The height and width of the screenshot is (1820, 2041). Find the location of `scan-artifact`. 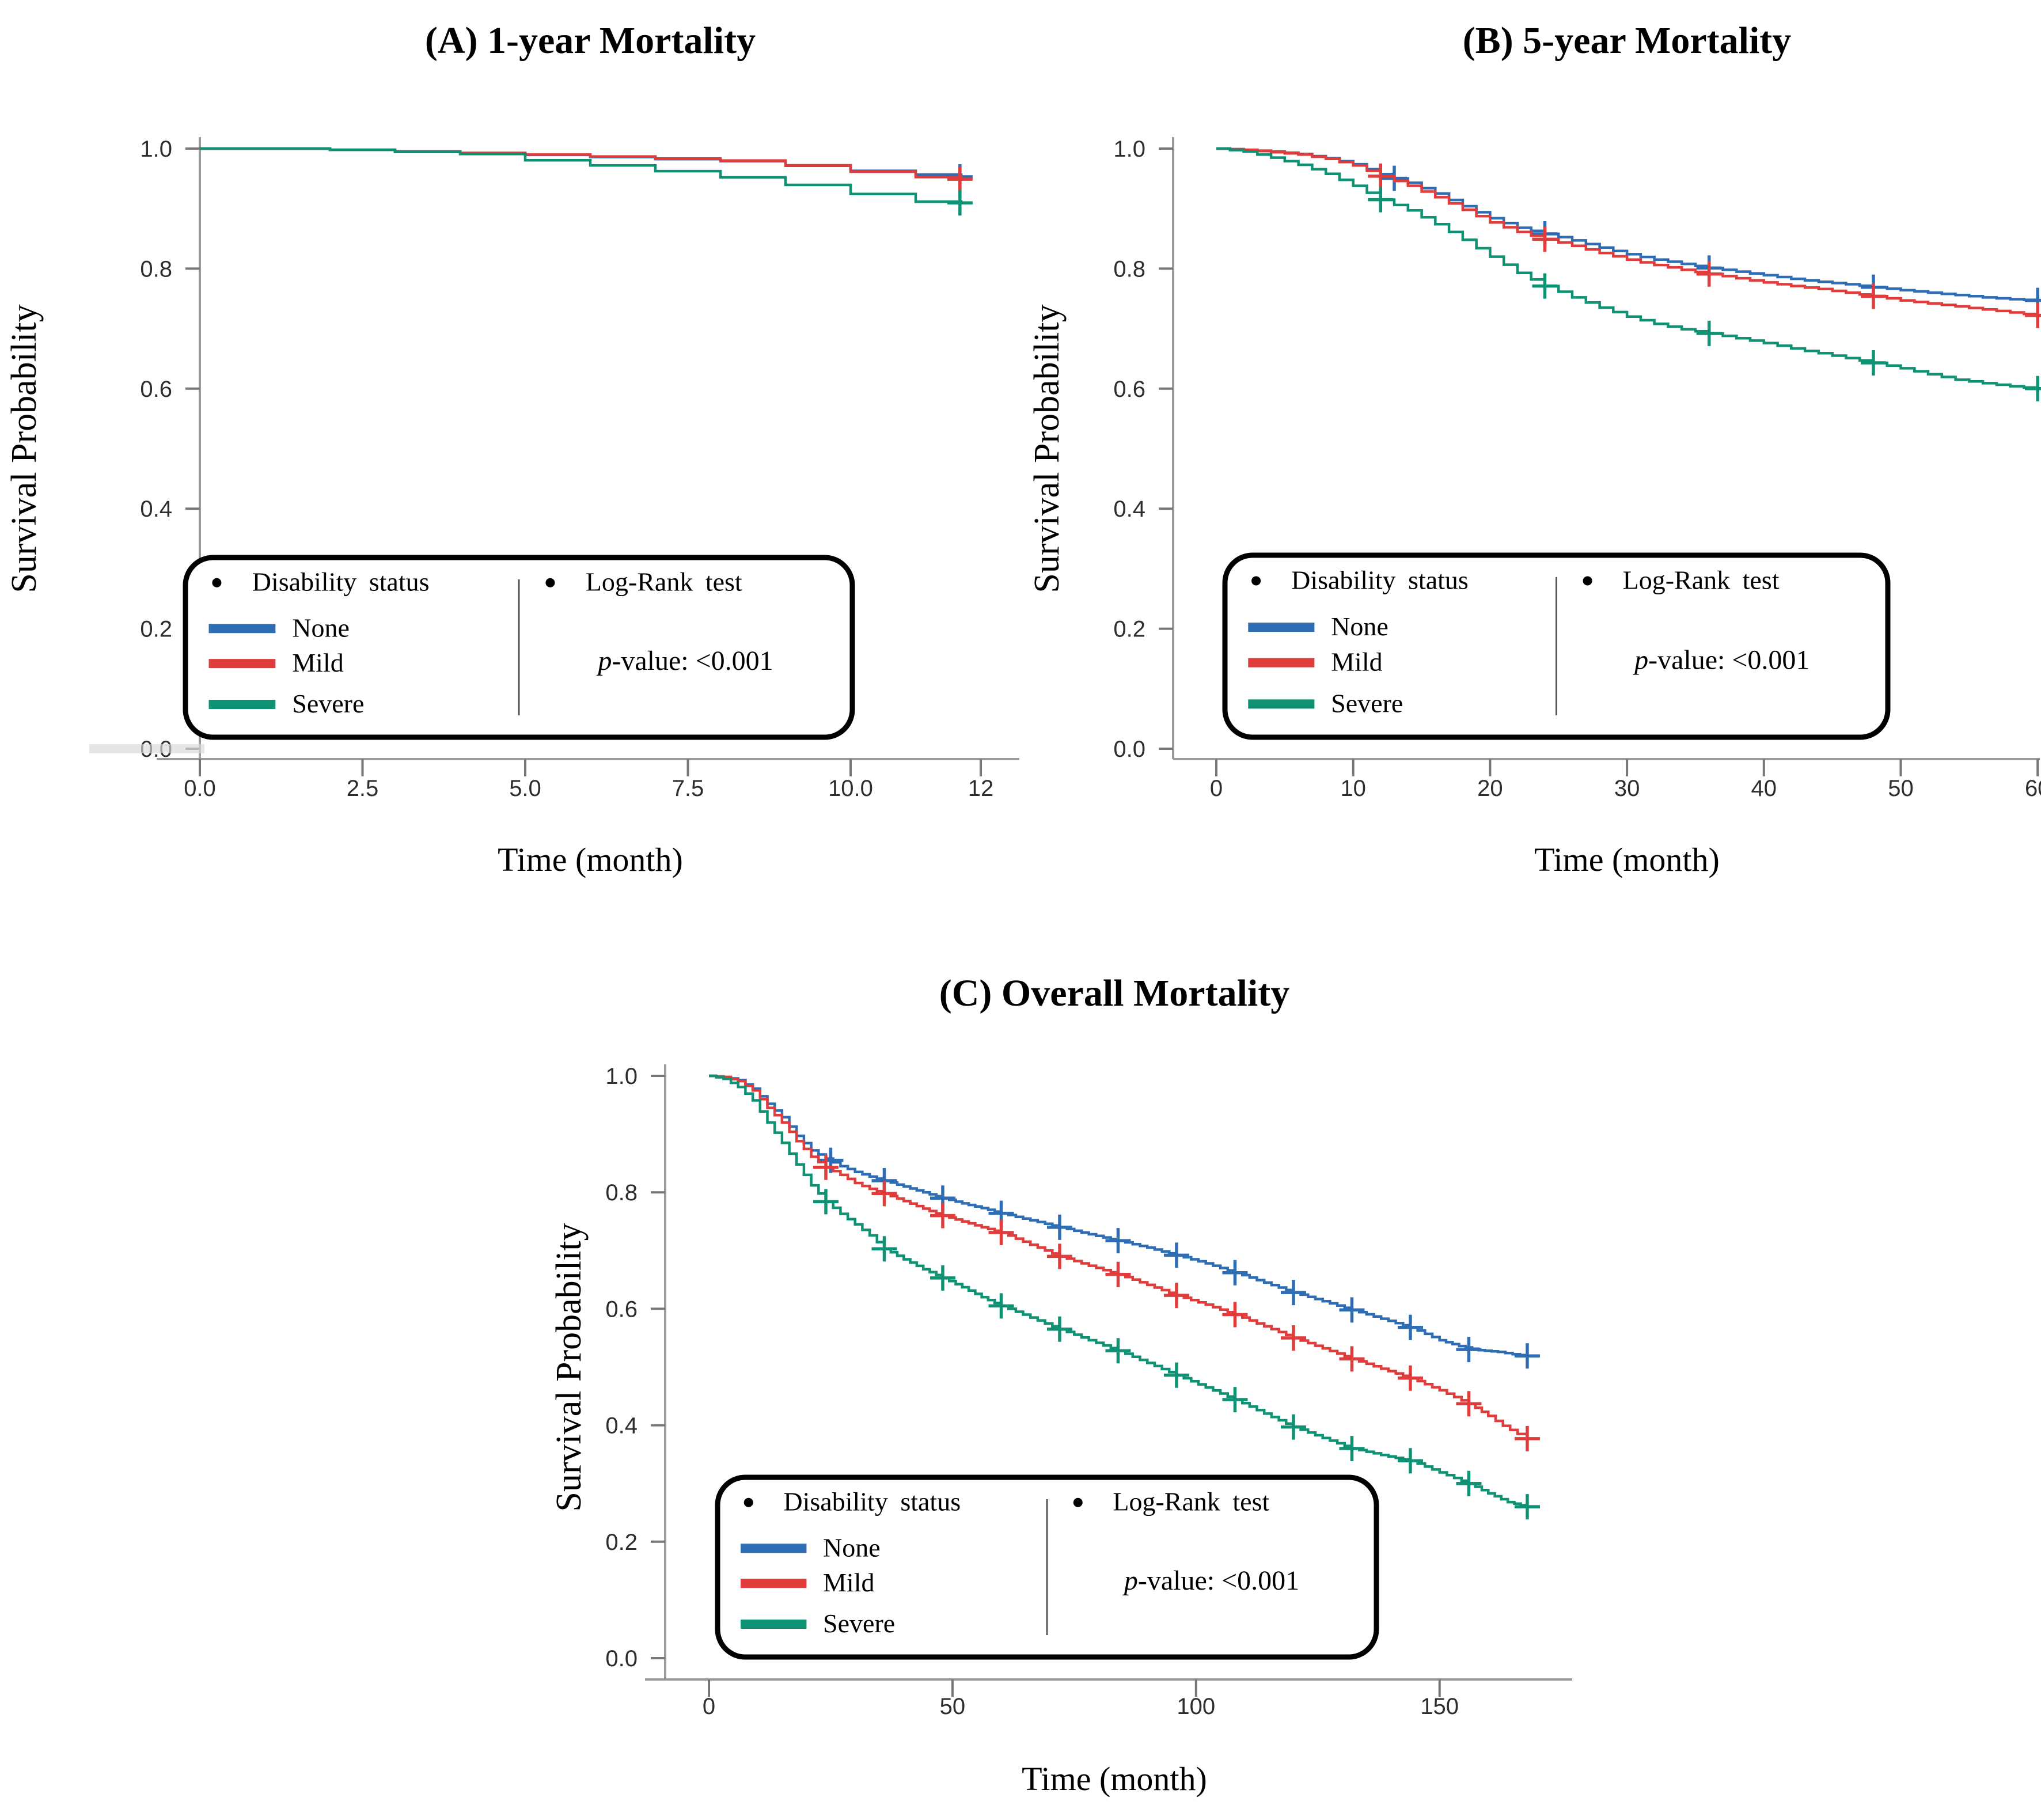

scan-artifact is located at coordinates (146, 748).